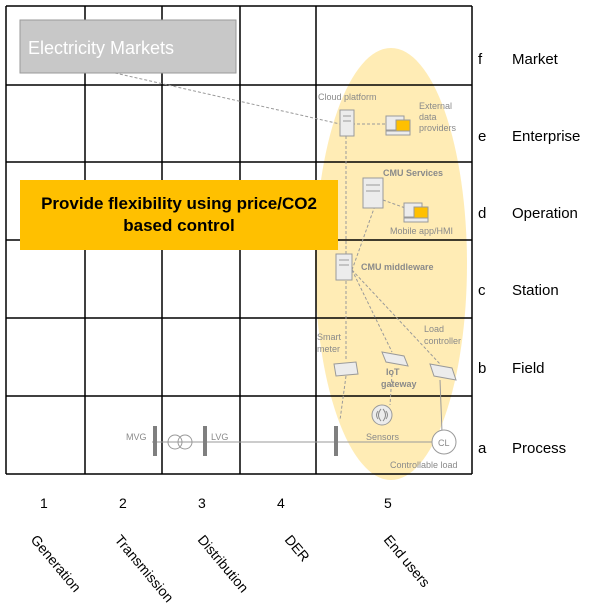 The height and width of the screenshot is (608, 590). What do you see at coordinates (480, 59) in the screenshot?
I see `zone-letter-f: f` at bounding box center [480, 59].